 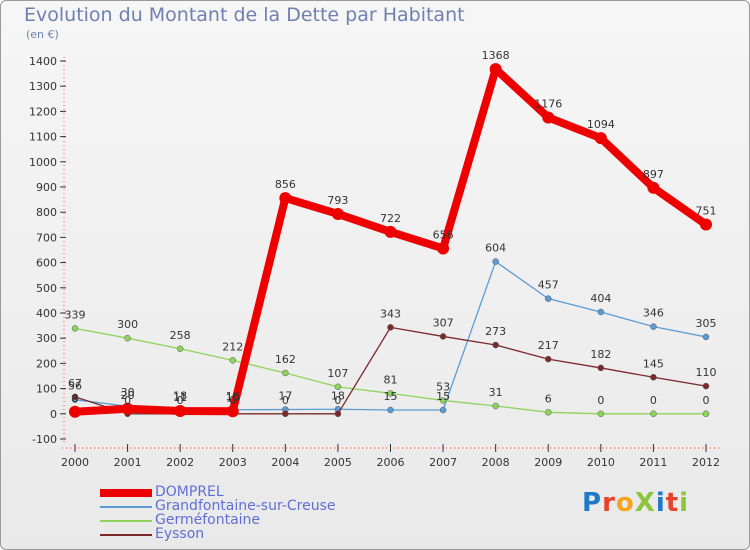 What do you see at coordinates (601, 124) in the screenshot?
I see `data-label: 1094` at bounding box center [601, 124].